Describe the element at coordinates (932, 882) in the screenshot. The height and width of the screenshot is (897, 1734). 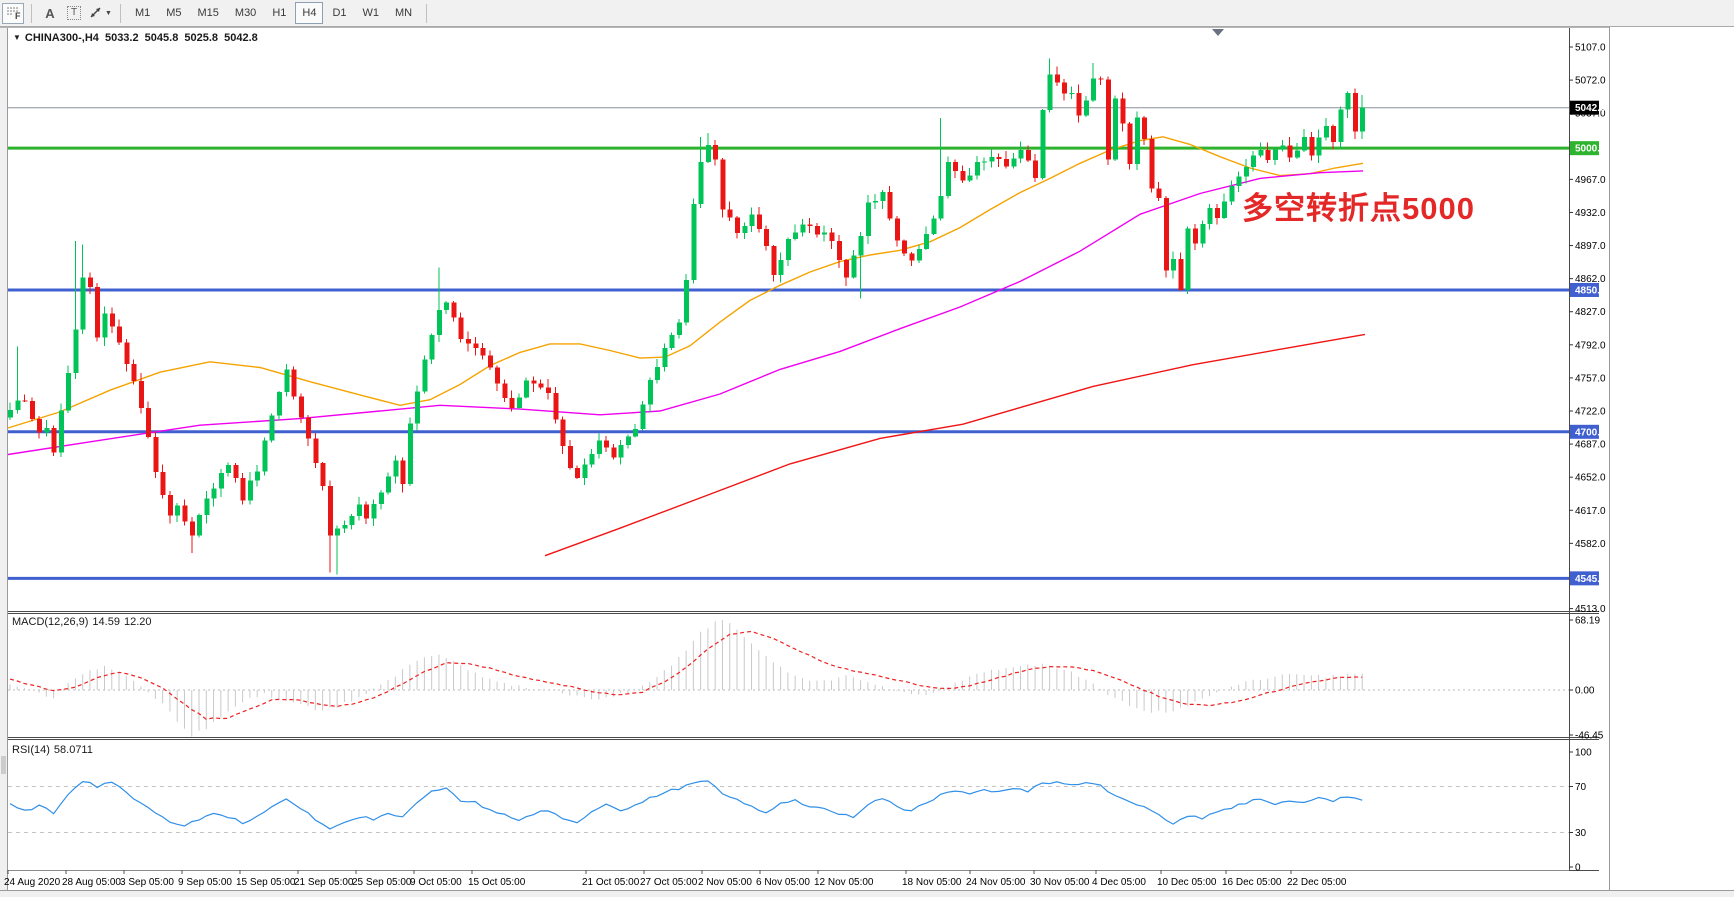
I see `svg-text: 18 Nov 05:00` at that location.